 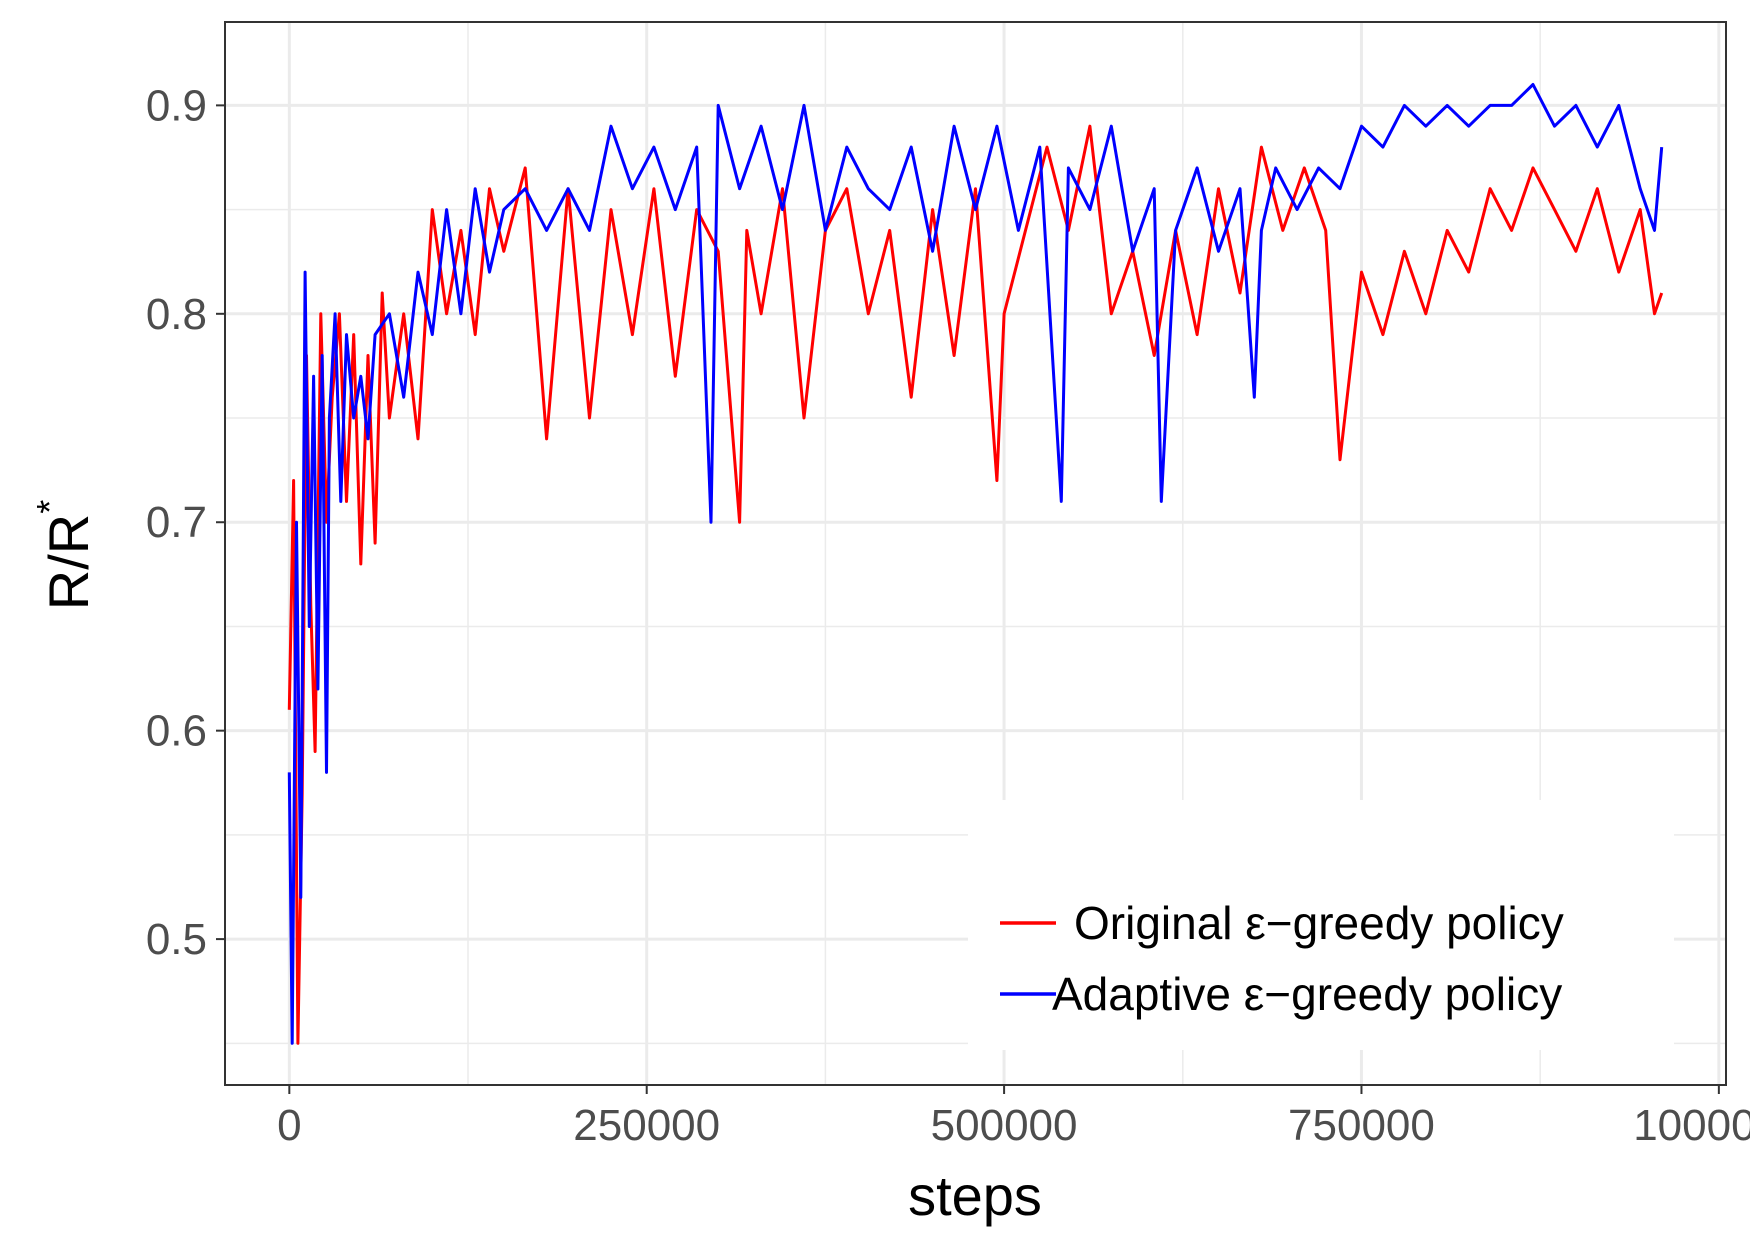 I want to click on x-axis: 0 250000 500000 750000 1000000, so click(x=1013, y=1117).